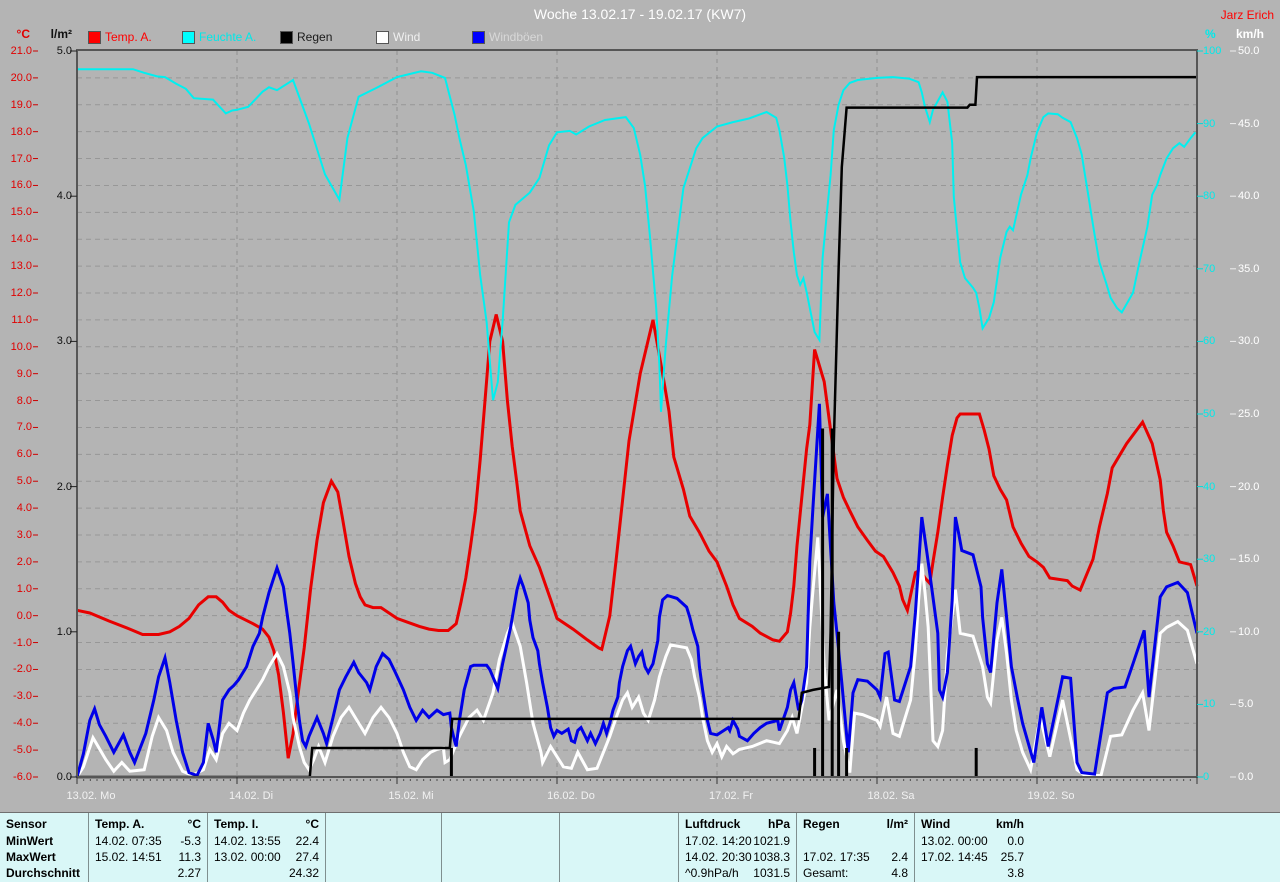 The image size is (1280, 882). What do you see at coordinates (21, 158) in the screenshot?
I see `tick-label: 17.0` at bounding box center [21, 158].